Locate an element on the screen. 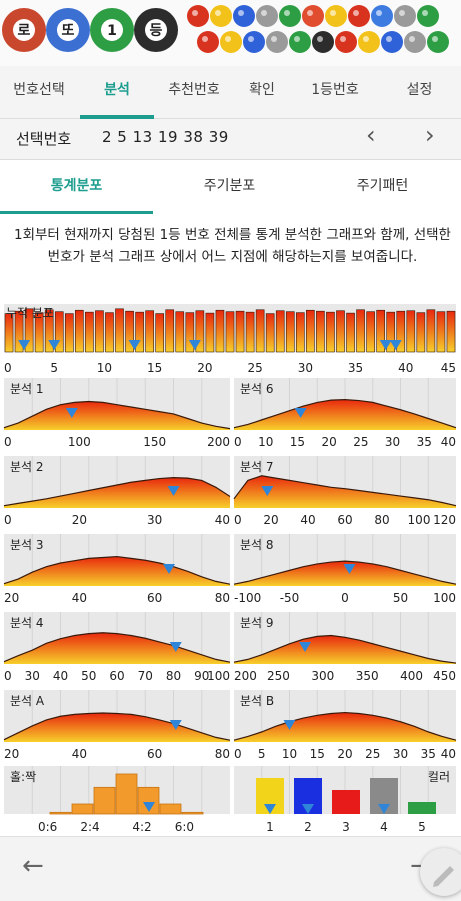  chart-title: 분석 2 is located at coordinates (27, 467).